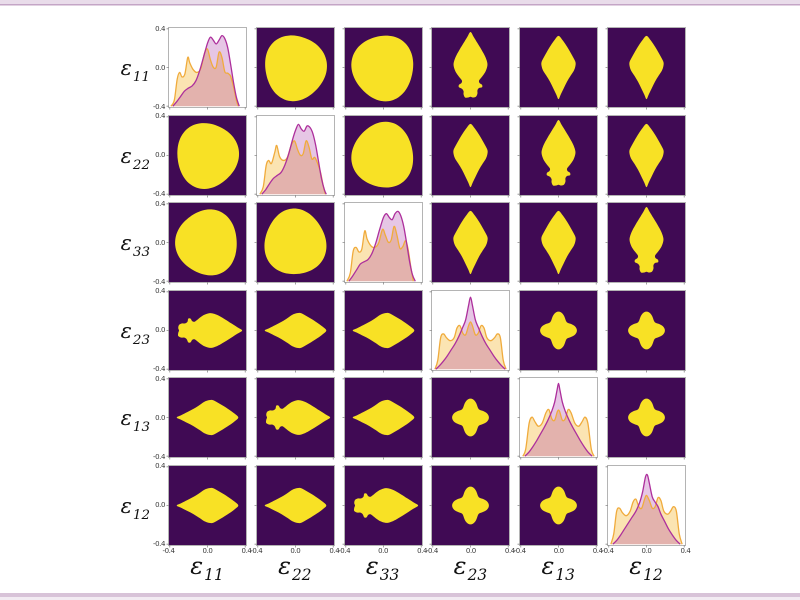 Image resolution: width=800 pixels, height=600 pixels. I want to click on density-cell-x-e33-y-e13, so click(383, 417).